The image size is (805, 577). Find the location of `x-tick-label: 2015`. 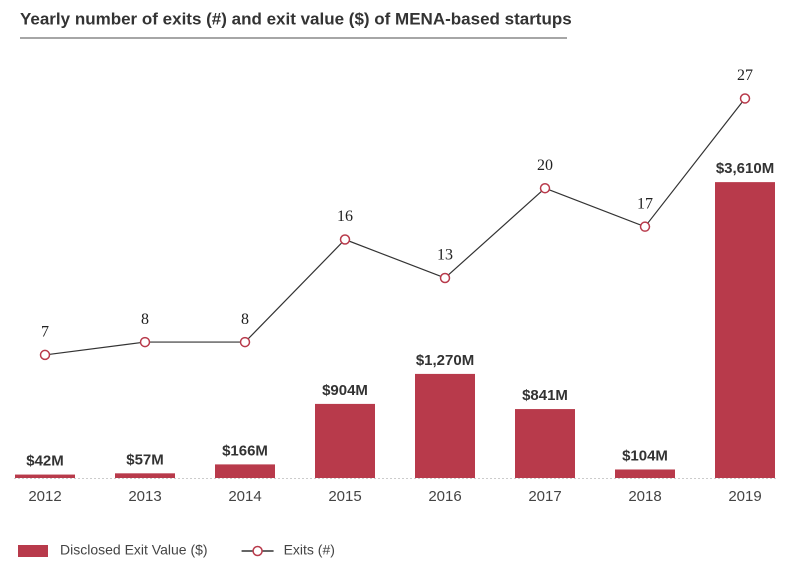

x-tick-label: 2015 is located at coordinates (344, 496).